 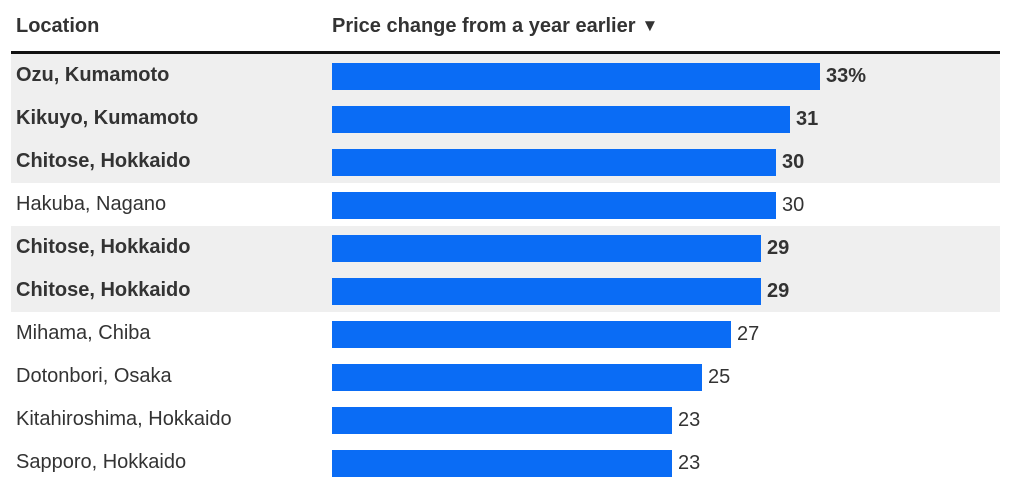 What do you see at coordinates (650, 25) in the screenshot?
I see `sort-descending-icon: ▼` at bounding box center [650, 25].